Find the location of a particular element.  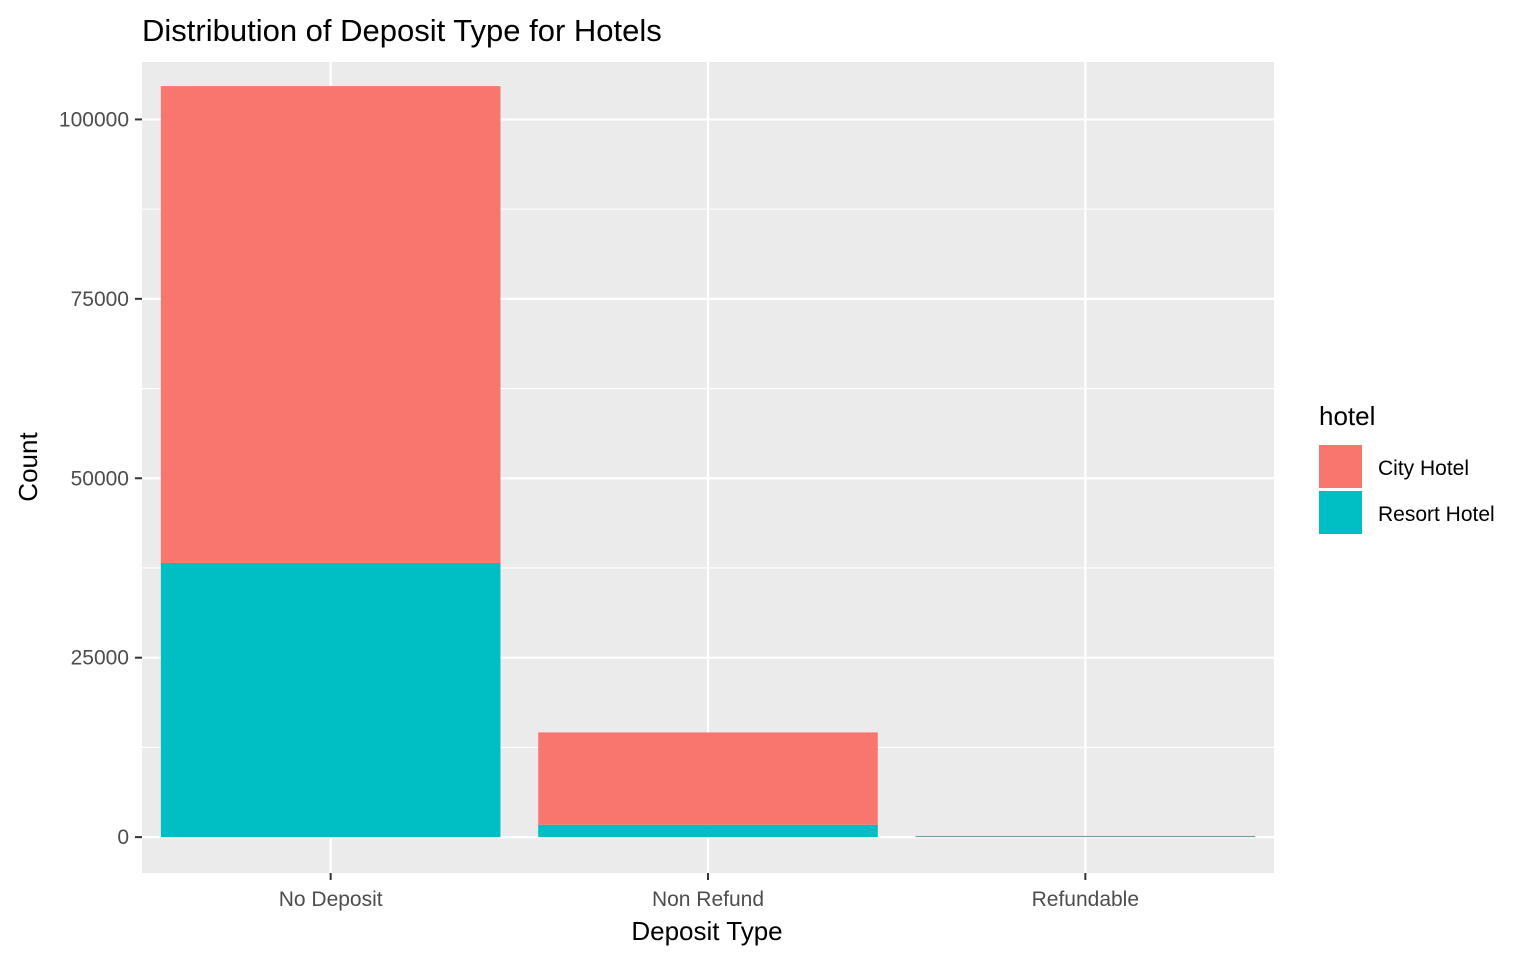

legend-title: hotel is located at coordinates (1347, 416).